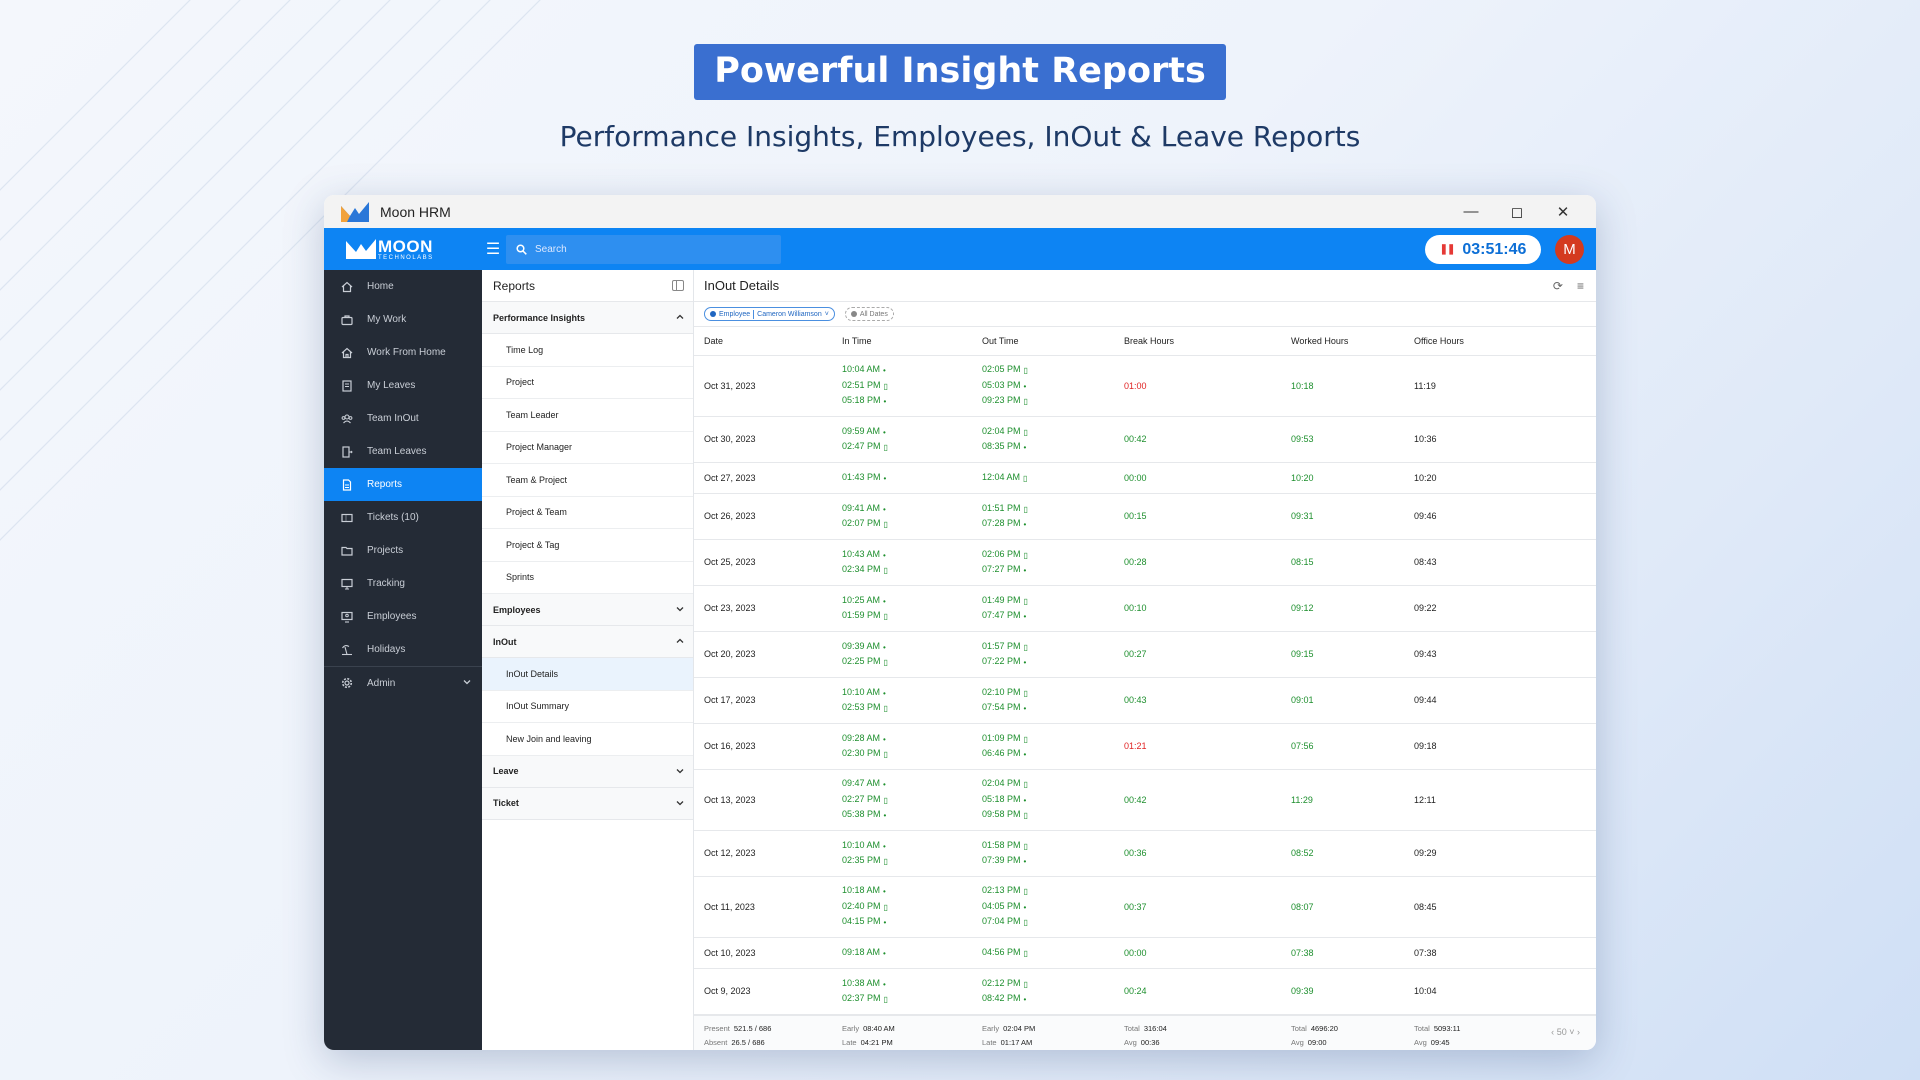  What do you see at coordinates (1043, 1033) in the screenshot?
I see `summary-out-time: Early 02:04 PM Late 01:17 AM` at bounding box center [1043, 1033].